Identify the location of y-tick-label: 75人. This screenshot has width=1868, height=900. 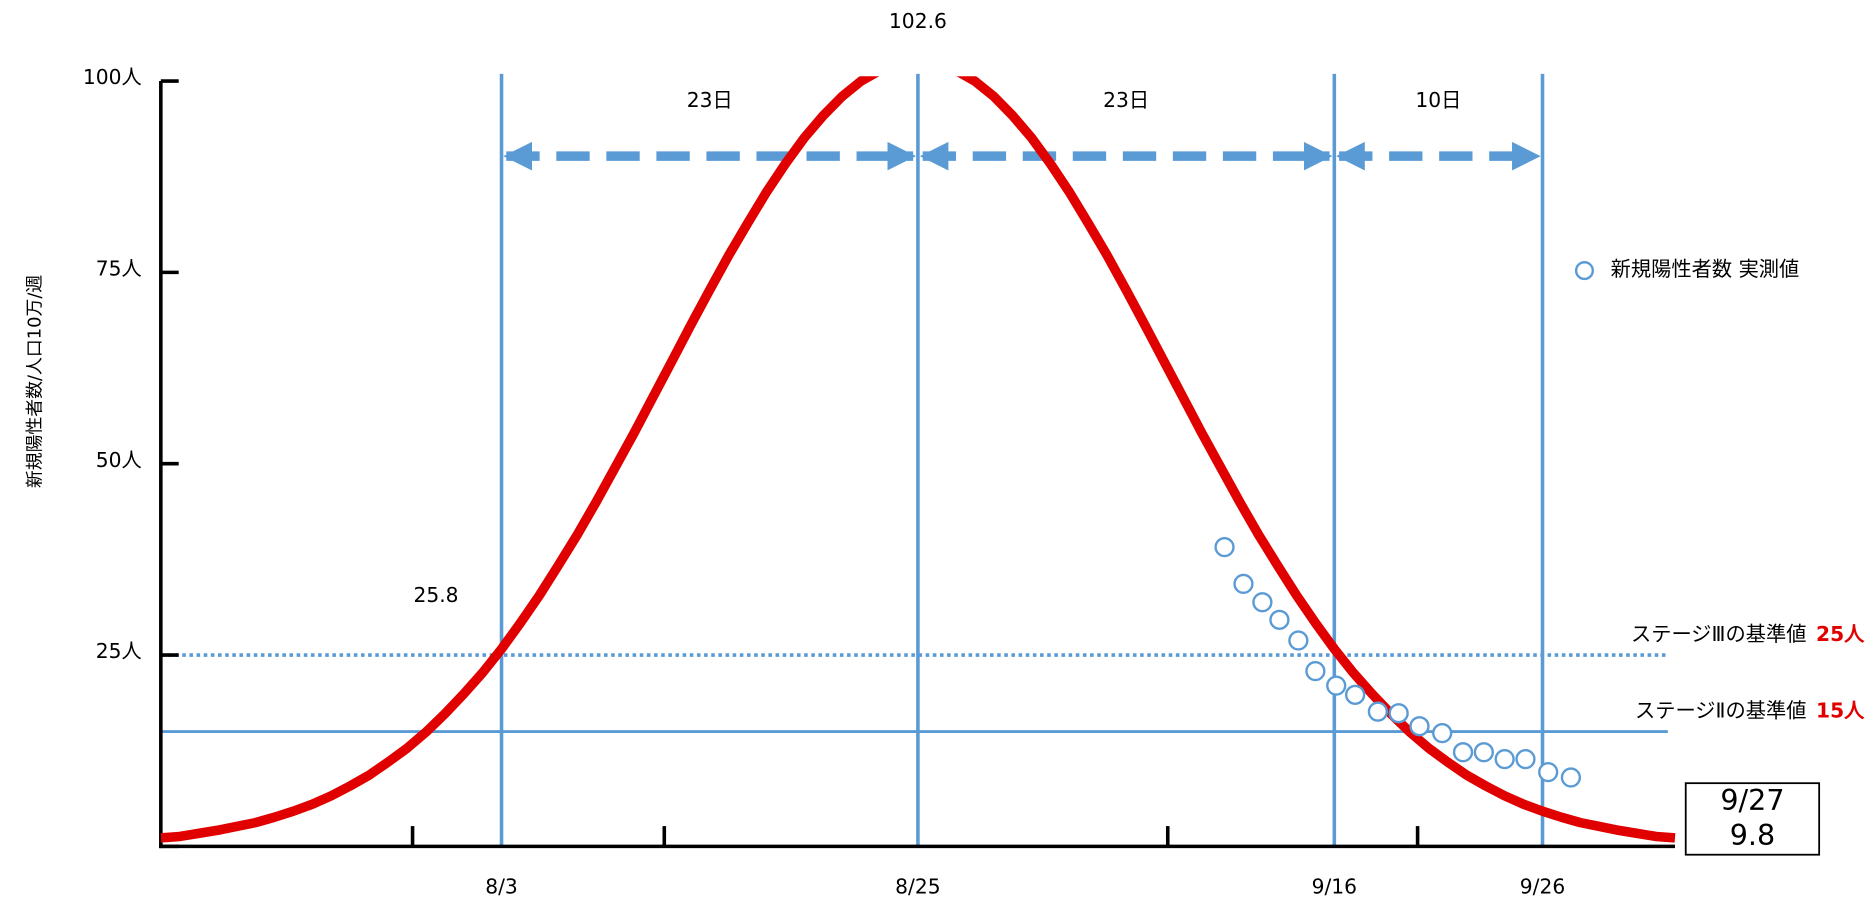
(119, 268).